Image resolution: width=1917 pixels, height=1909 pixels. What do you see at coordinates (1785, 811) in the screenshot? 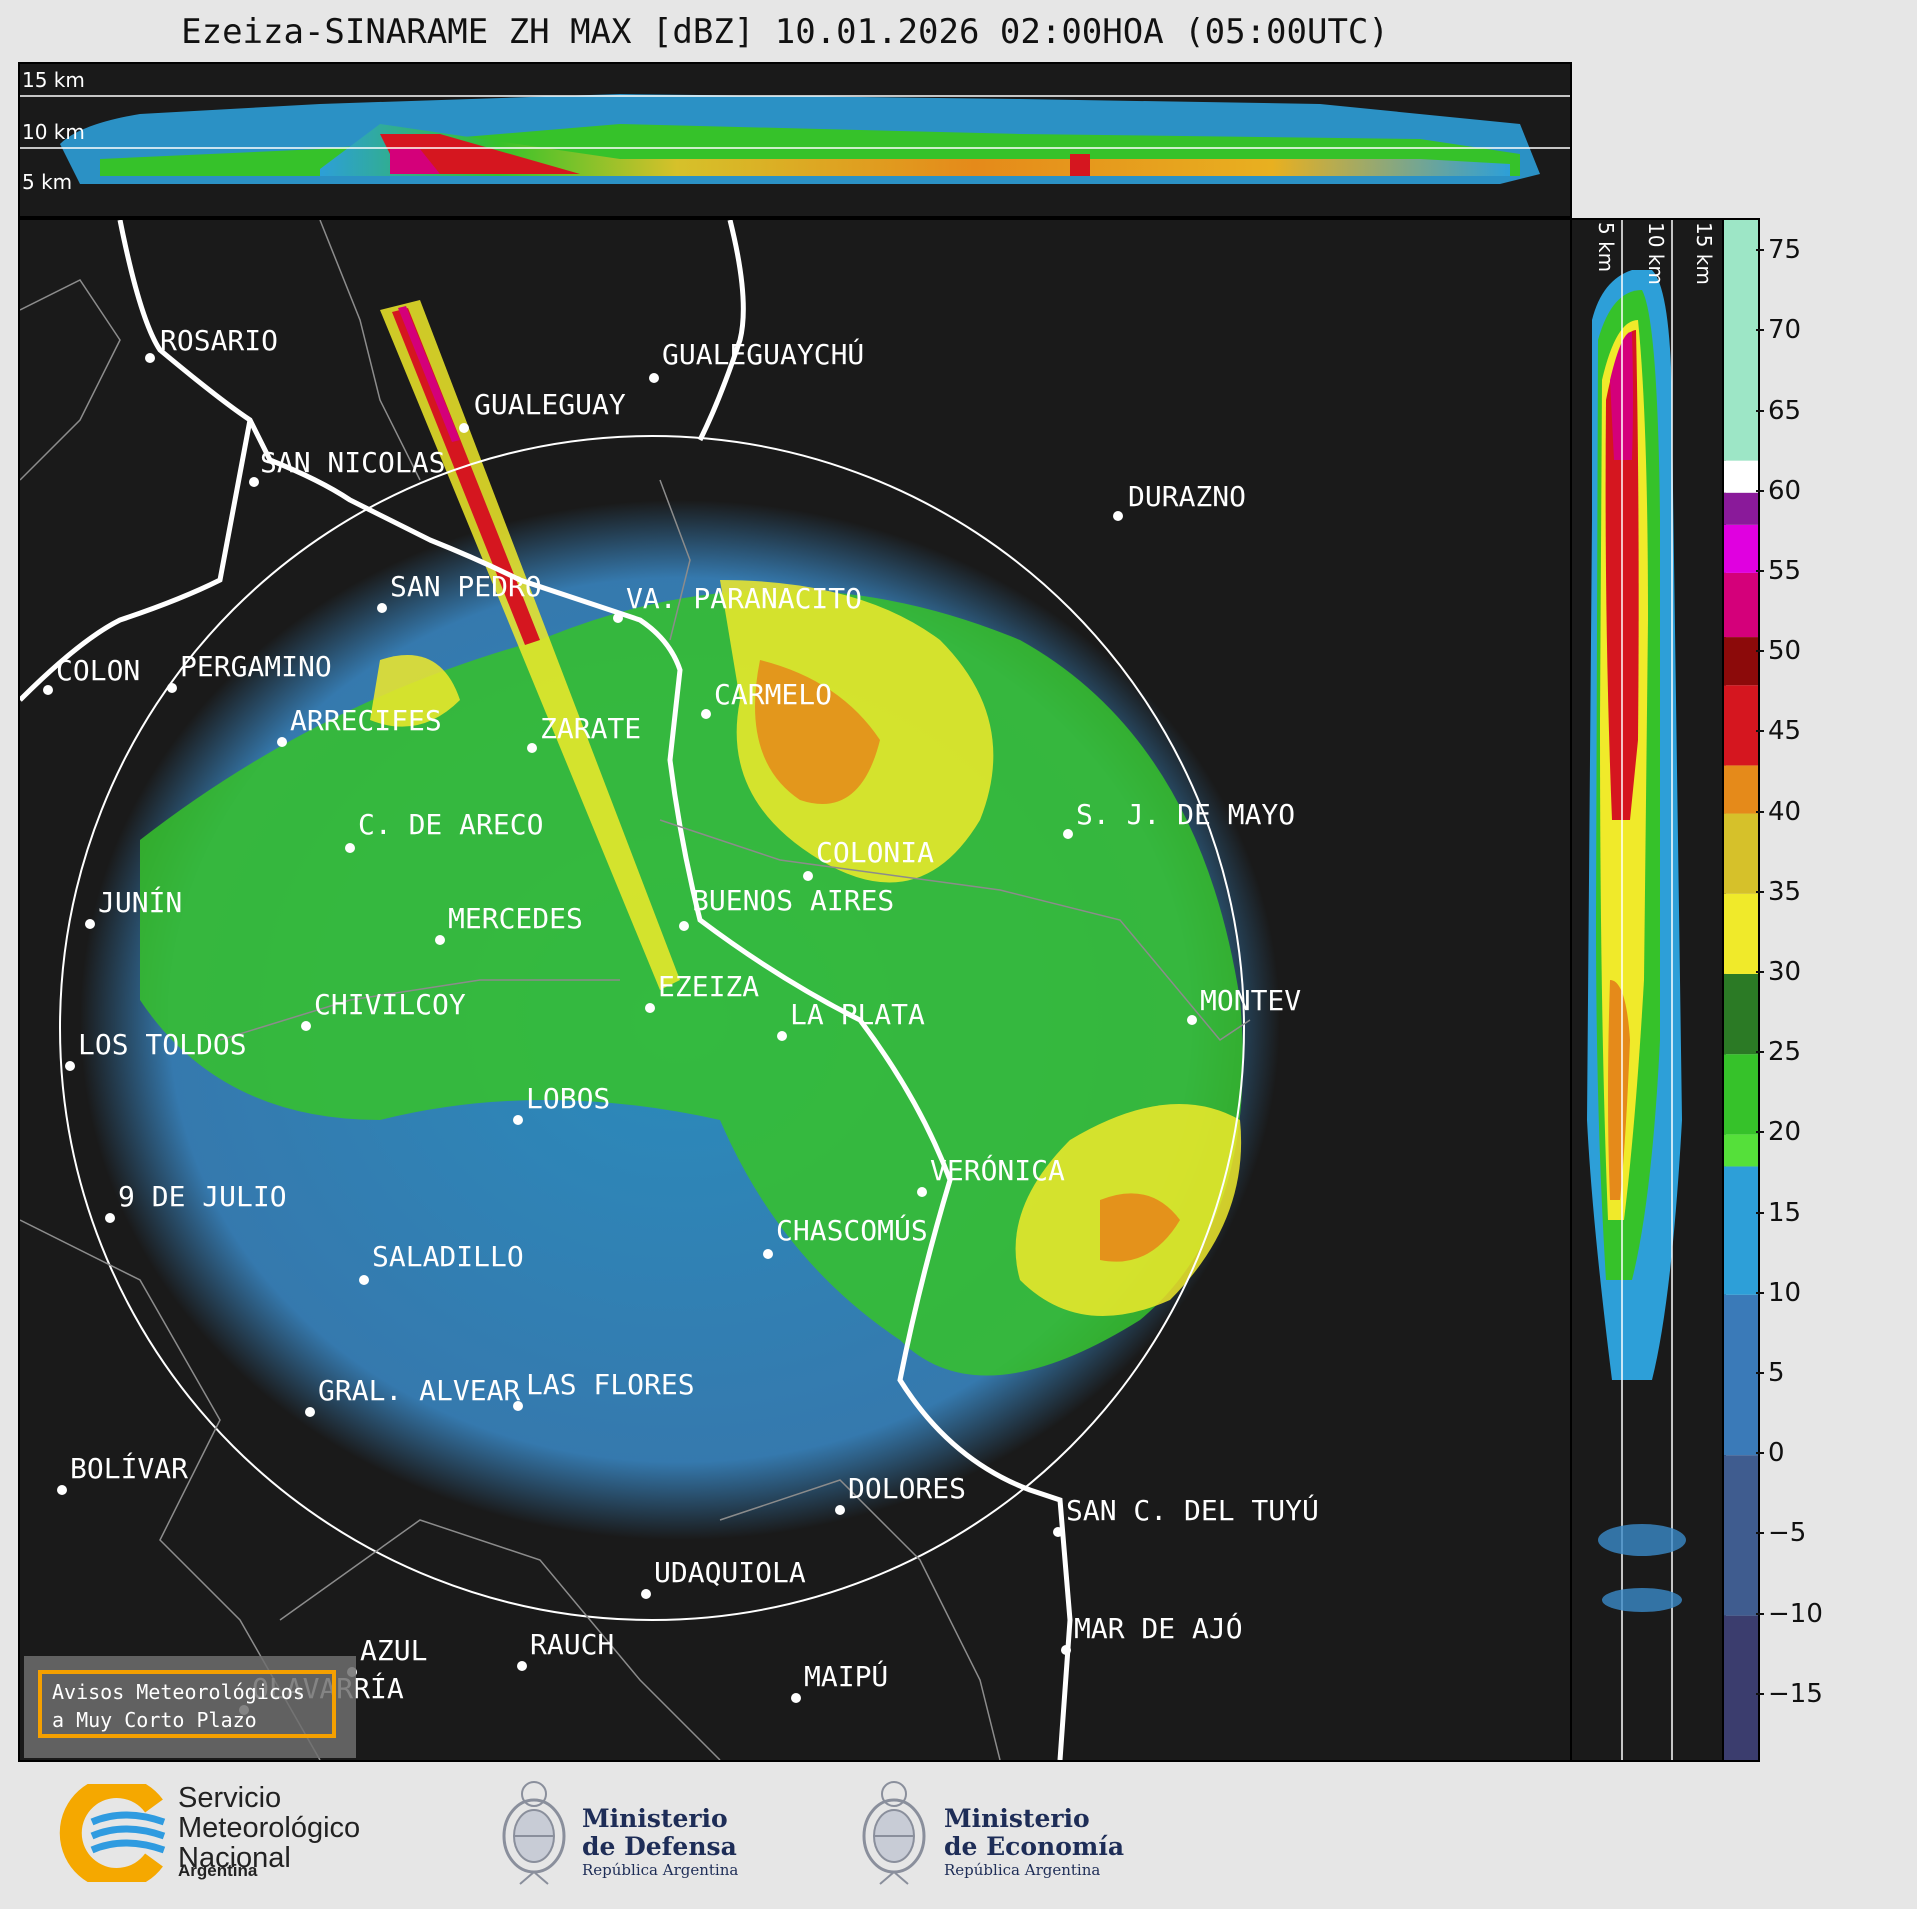
I see `colorbar-tick-label: 40` at bounding box center [1785, 811].